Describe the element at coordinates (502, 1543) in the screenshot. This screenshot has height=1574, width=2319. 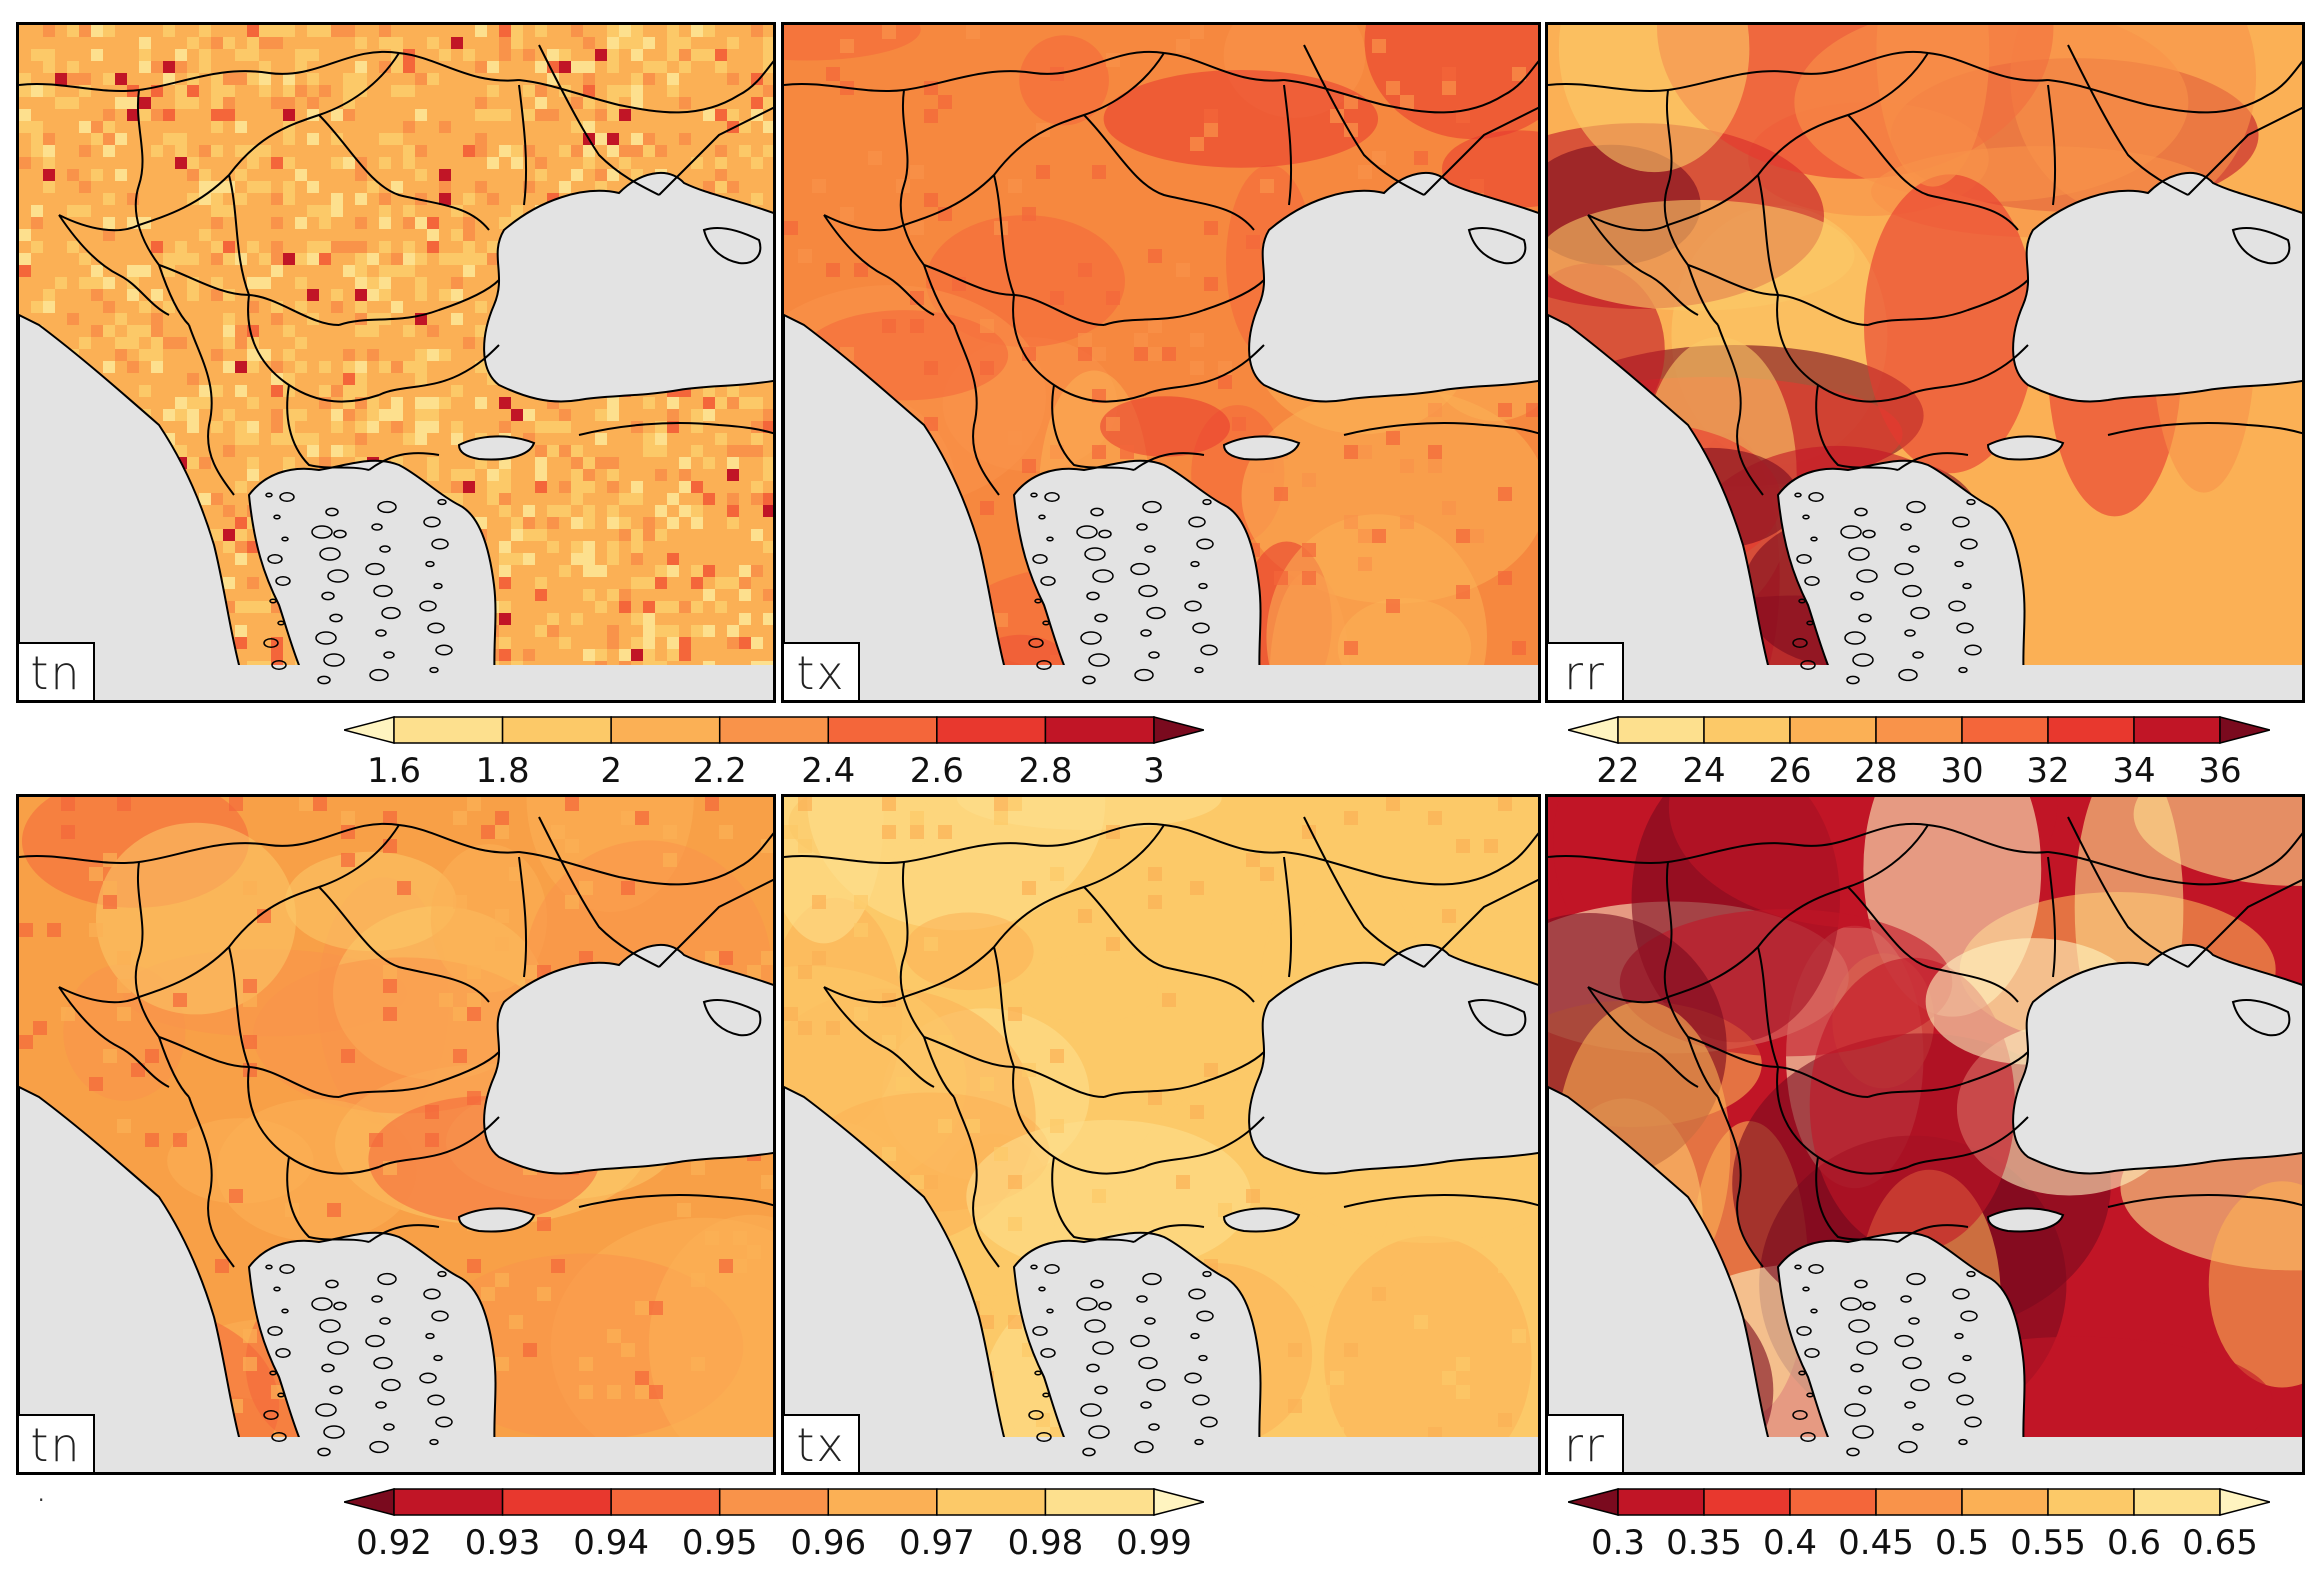
I see `colorbar-tick-label: 0.93` at that location.